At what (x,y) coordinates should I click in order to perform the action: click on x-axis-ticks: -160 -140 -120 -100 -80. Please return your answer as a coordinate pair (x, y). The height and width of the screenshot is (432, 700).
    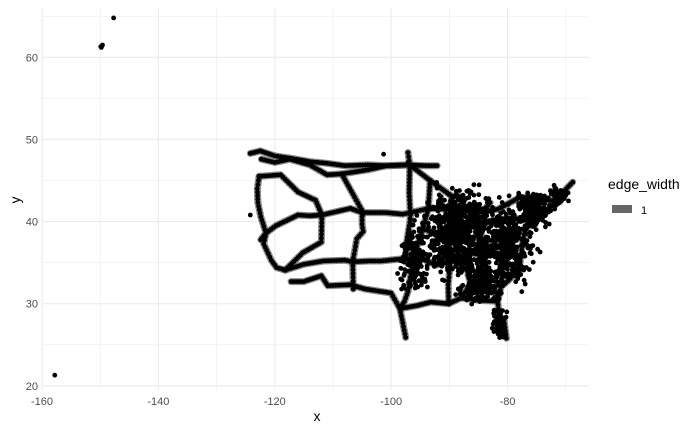
    Looking at the image, I should click on (273, 402).